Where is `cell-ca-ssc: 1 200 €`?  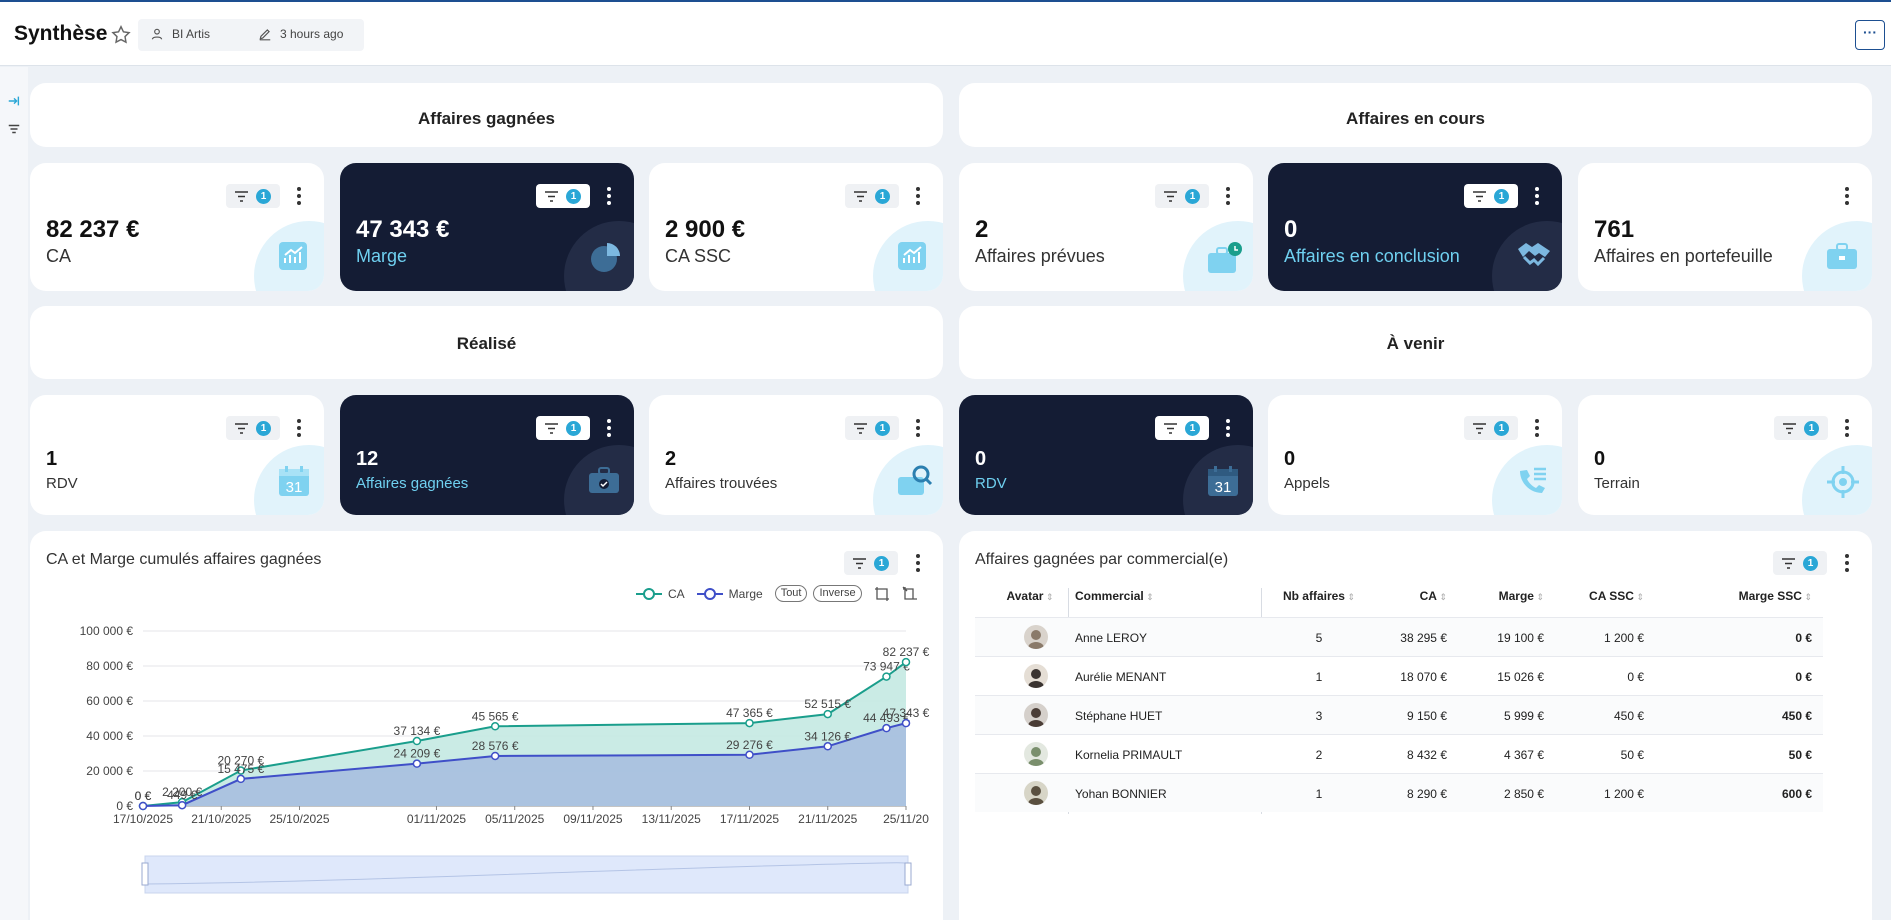 cell-ca-ssc: 1 200 € is located at coordinates (1623, 794).